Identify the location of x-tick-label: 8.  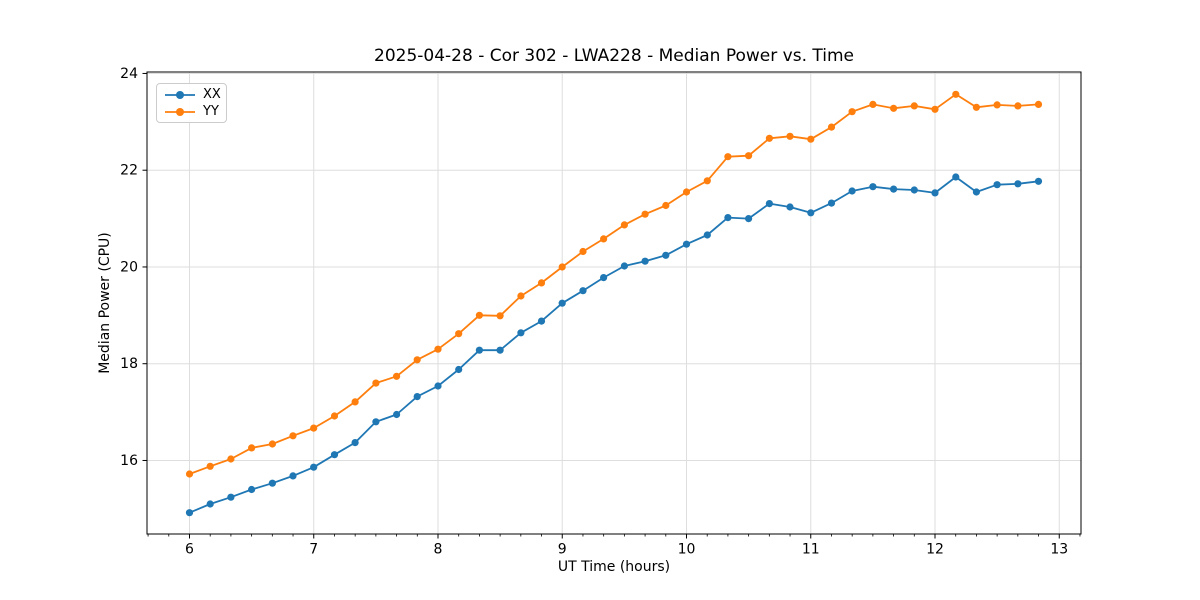
(438, 550).